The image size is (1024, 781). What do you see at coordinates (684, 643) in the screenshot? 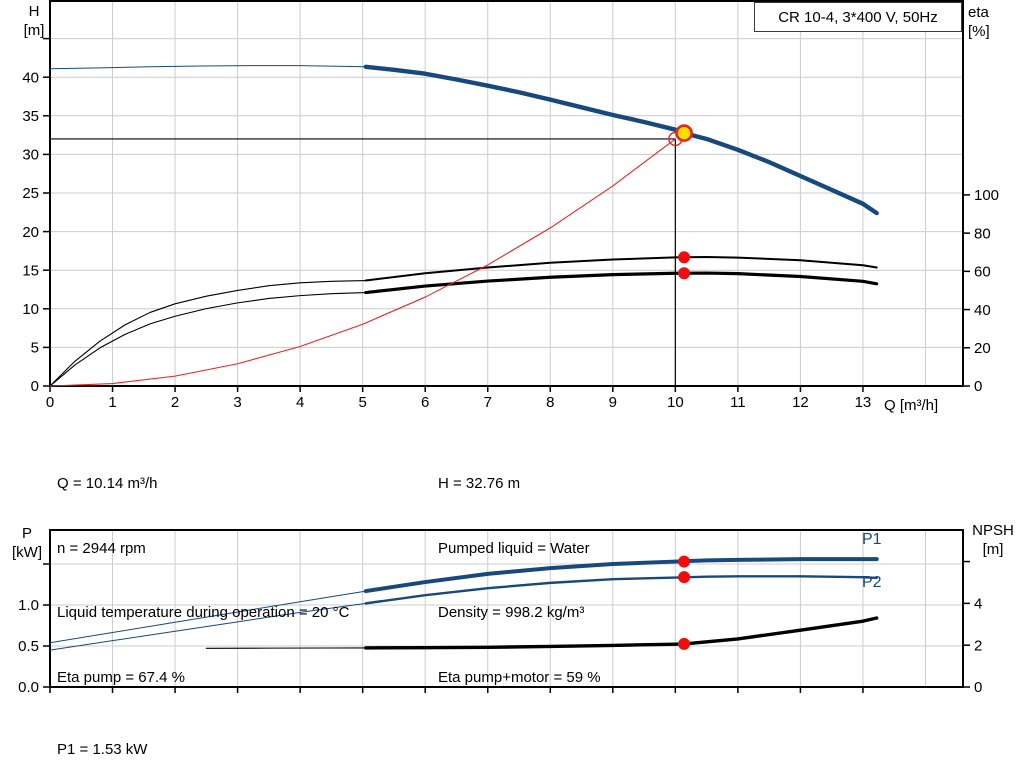
I see `npsh-point` at bounding box center [684, 643].